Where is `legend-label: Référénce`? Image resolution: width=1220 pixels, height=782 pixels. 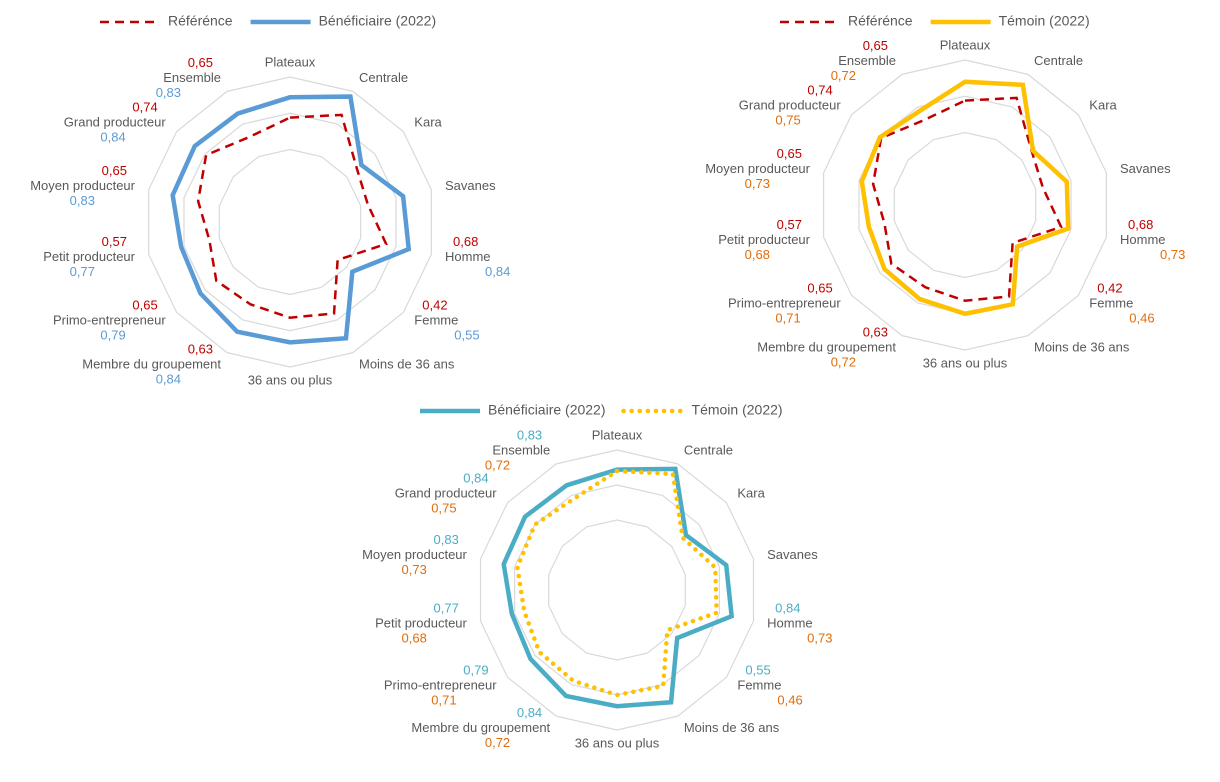
legend-label: Référénce is located at coordinates (200, 21).